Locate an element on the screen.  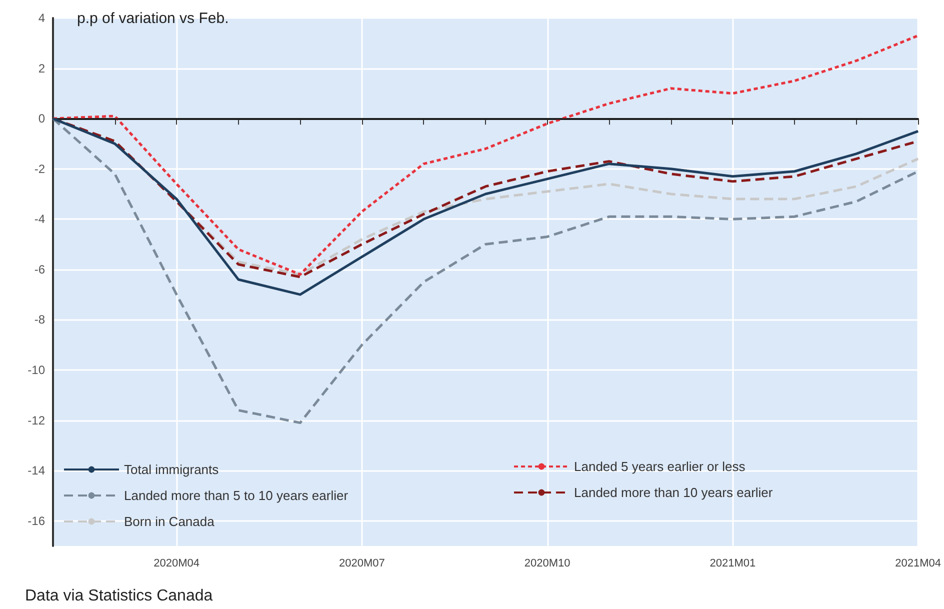
y-tick-label: -10 is located at coordinates (37, 370).